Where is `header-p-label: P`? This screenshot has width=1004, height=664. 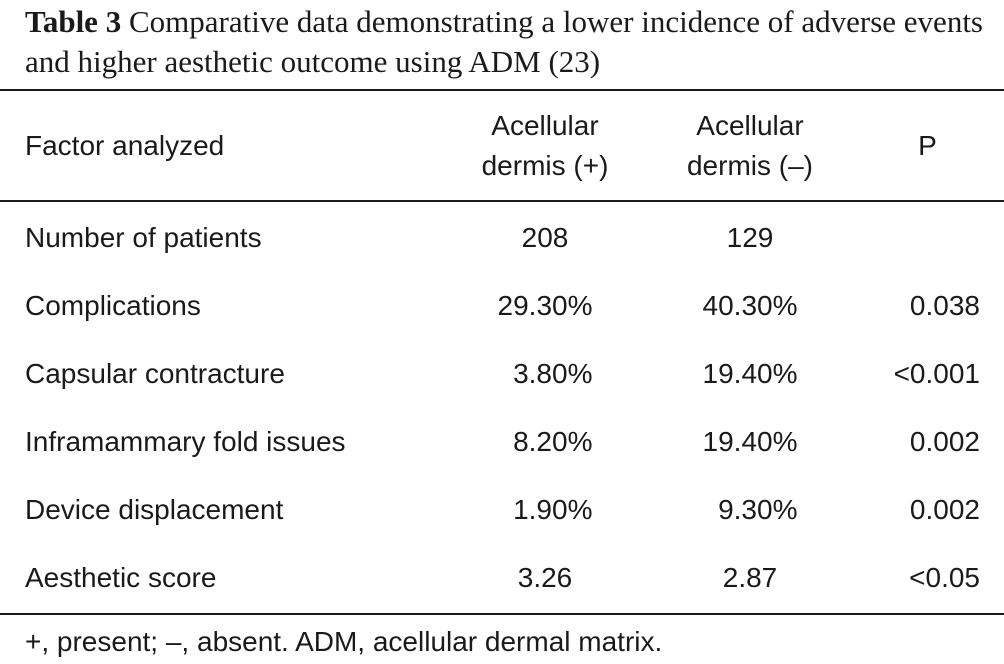
header-p-label: P is located at coordinates (927, 145).